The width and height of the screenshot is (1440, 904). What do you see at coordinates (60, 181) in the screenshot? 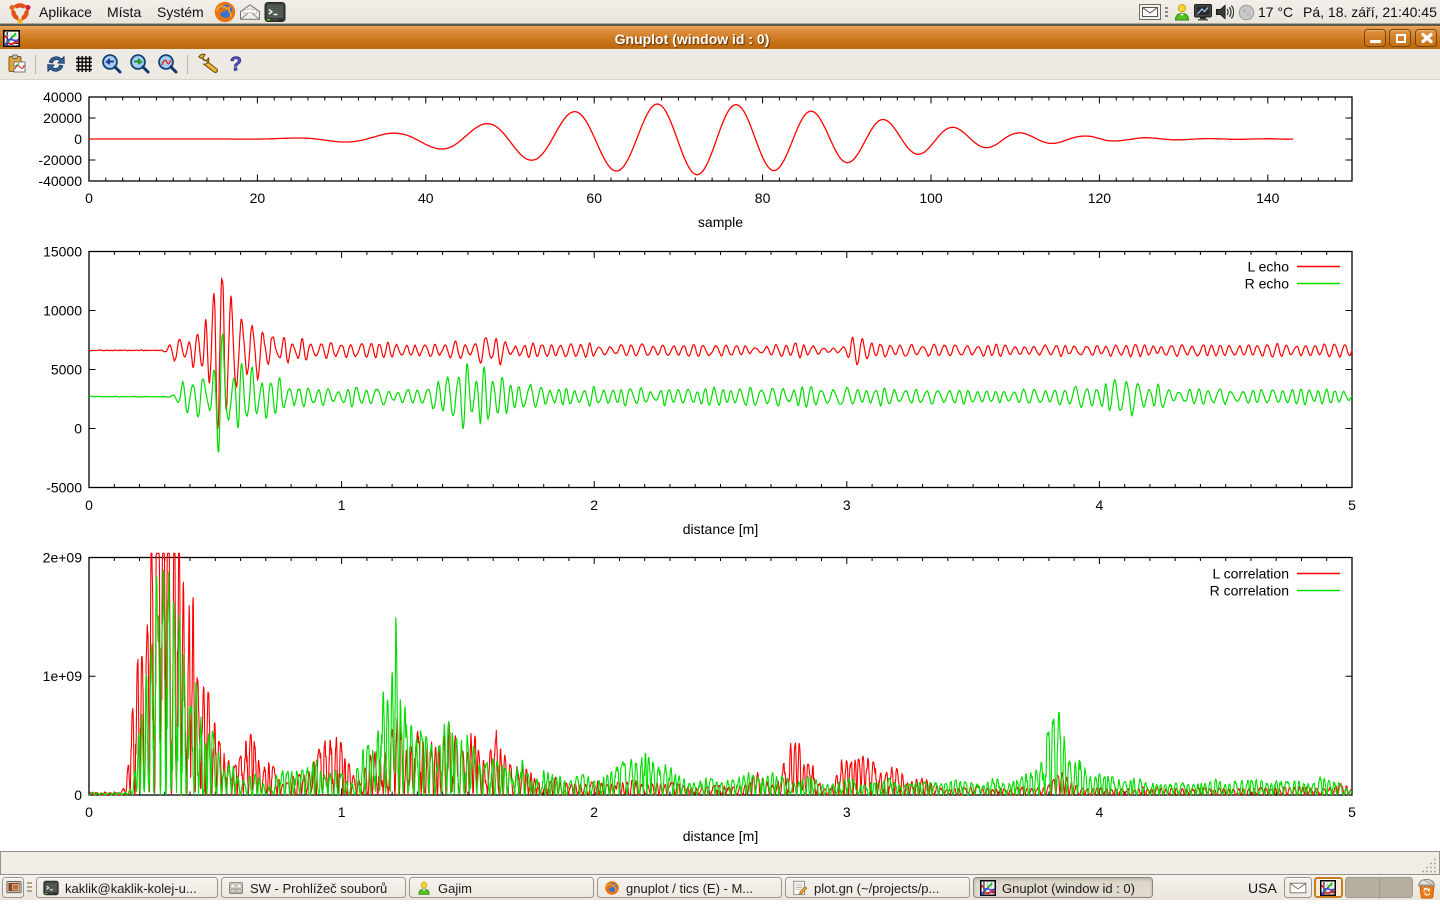
I see `svg-text: -40000` at bounding box center [60, 181].